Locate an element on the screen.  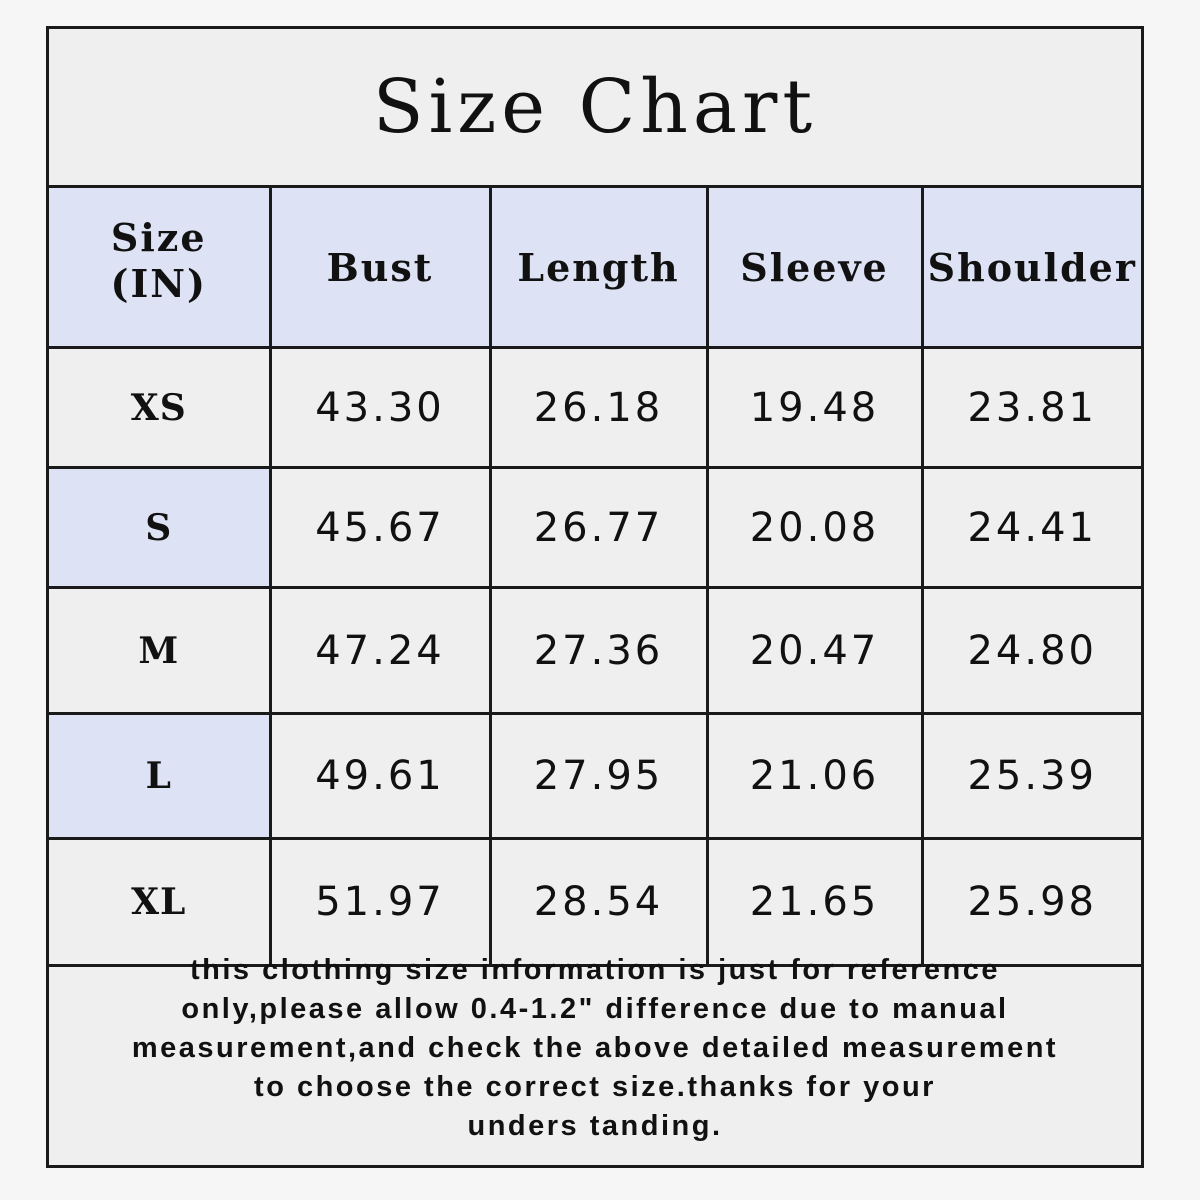
table-row: M 47.24 27.36 20.47 24.80 is located at coordinates (595, 650).